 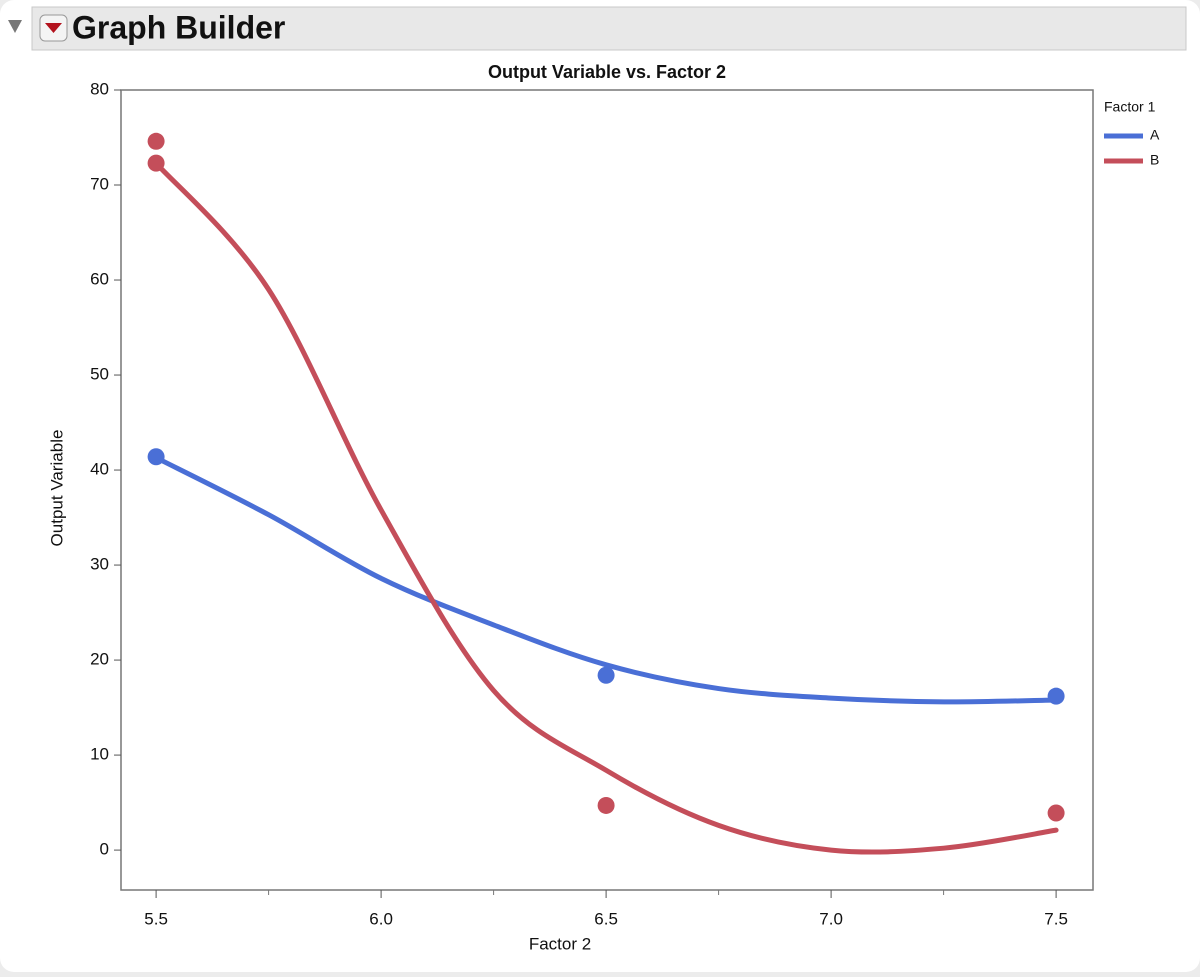 What do you see at coordinates (831, 918) in the screenshot?
I see `x-tick-label: 7.0` at bounding box center [831, 918].